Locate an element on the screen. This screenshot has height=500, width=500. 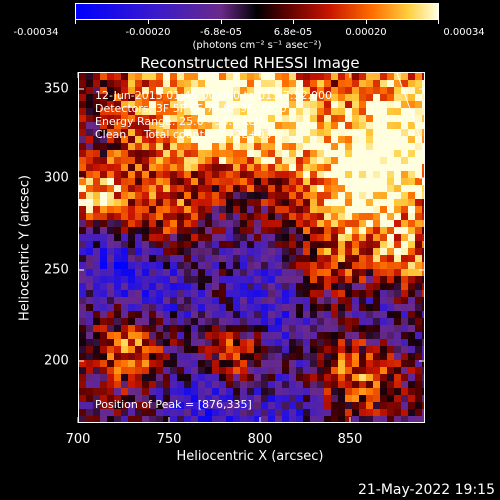
x-axis-label: Heliocentric X (arcsec) is located at coordinates (250, 456).